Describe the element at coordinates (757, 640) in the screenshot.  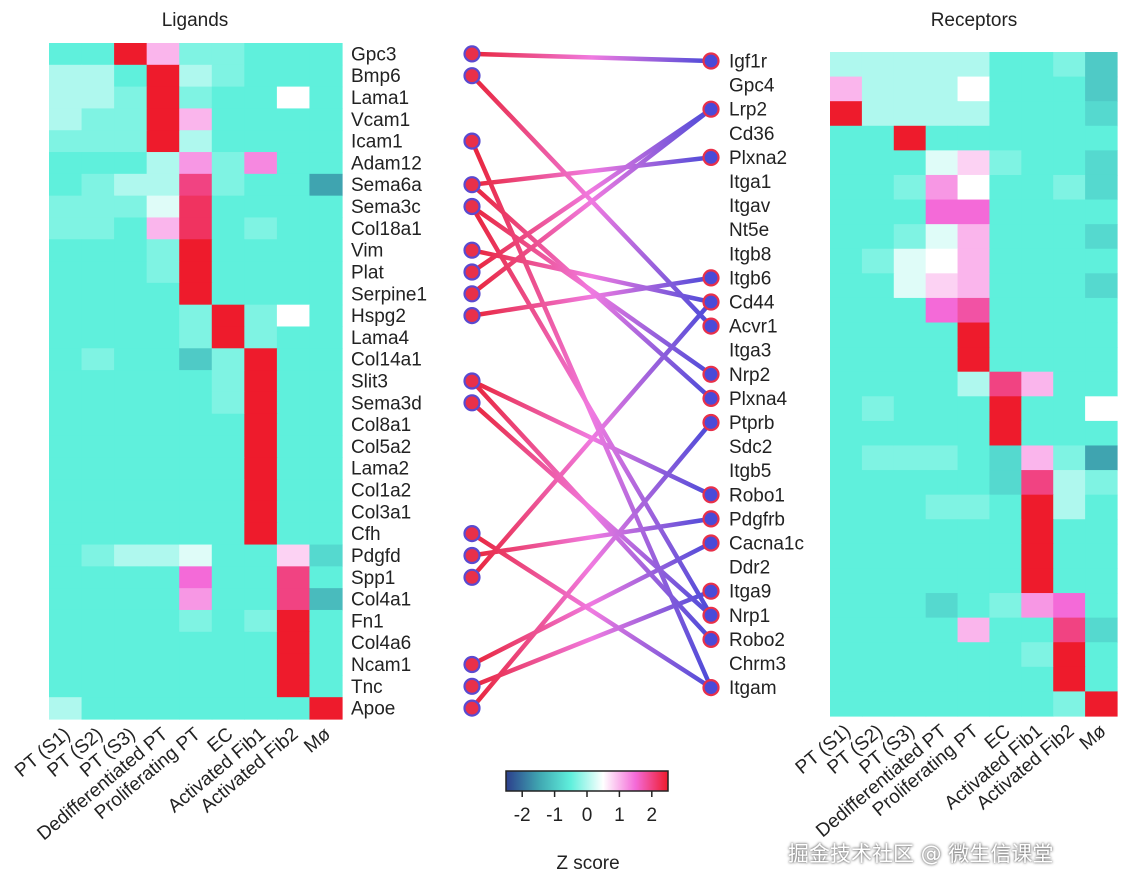
I see `receptor-label: Robo2` at that location.